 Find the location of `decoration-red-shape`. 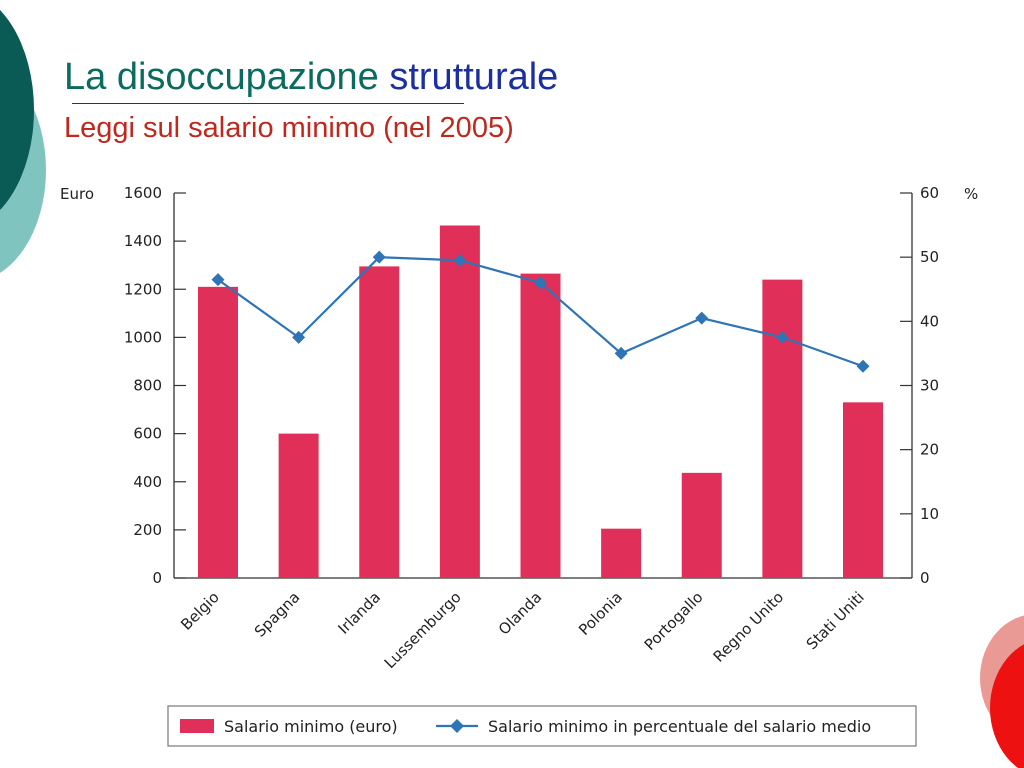

decoration-red-shape is located at coordinates (1007, 706).